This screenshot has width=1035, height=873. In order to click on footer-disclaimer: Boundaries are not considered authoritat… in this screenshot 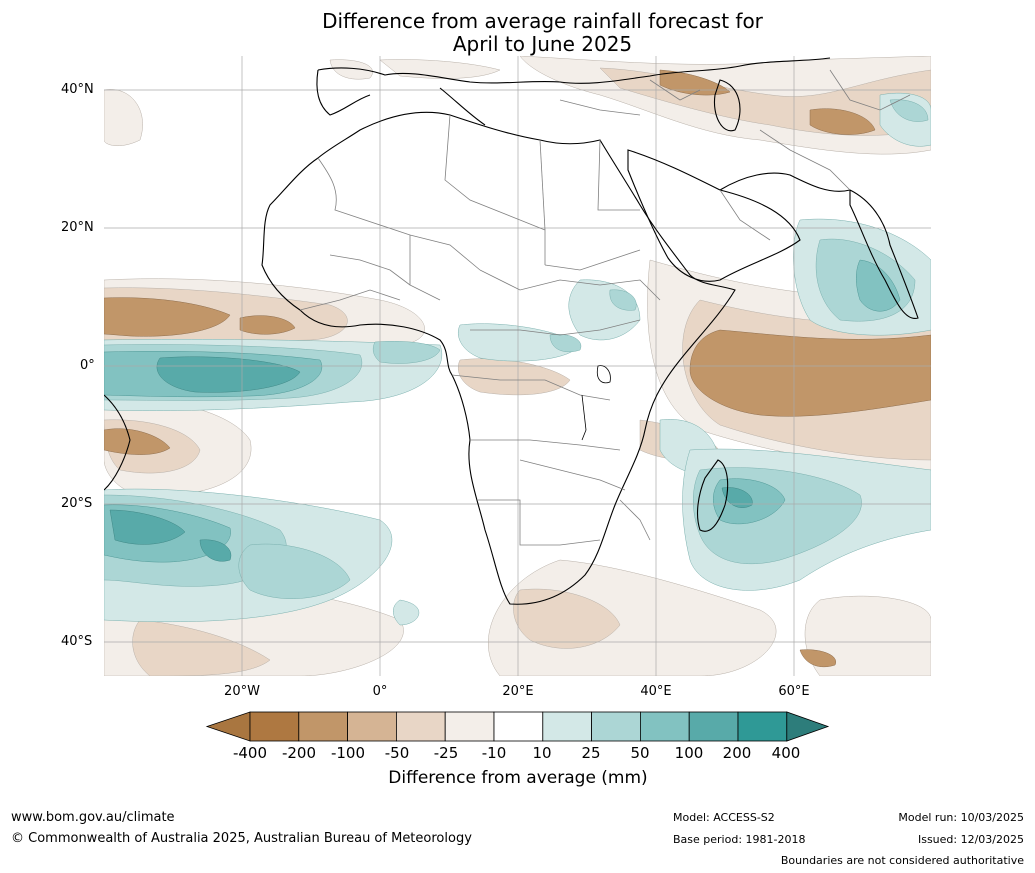, I will do `click(902, 860)`.